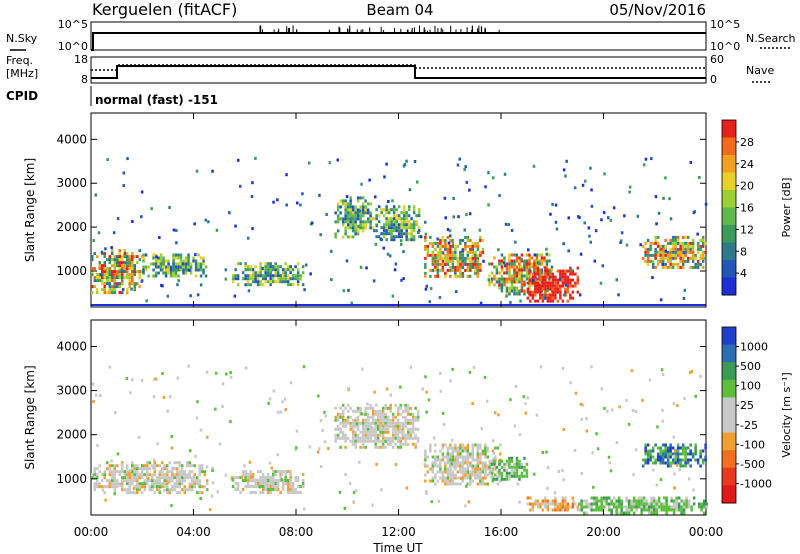 This screenshot has height=554, width=800. I want to click on freq-panel: 18 8 60 0 Freq. [MHz] Nave, so click(390, 69).